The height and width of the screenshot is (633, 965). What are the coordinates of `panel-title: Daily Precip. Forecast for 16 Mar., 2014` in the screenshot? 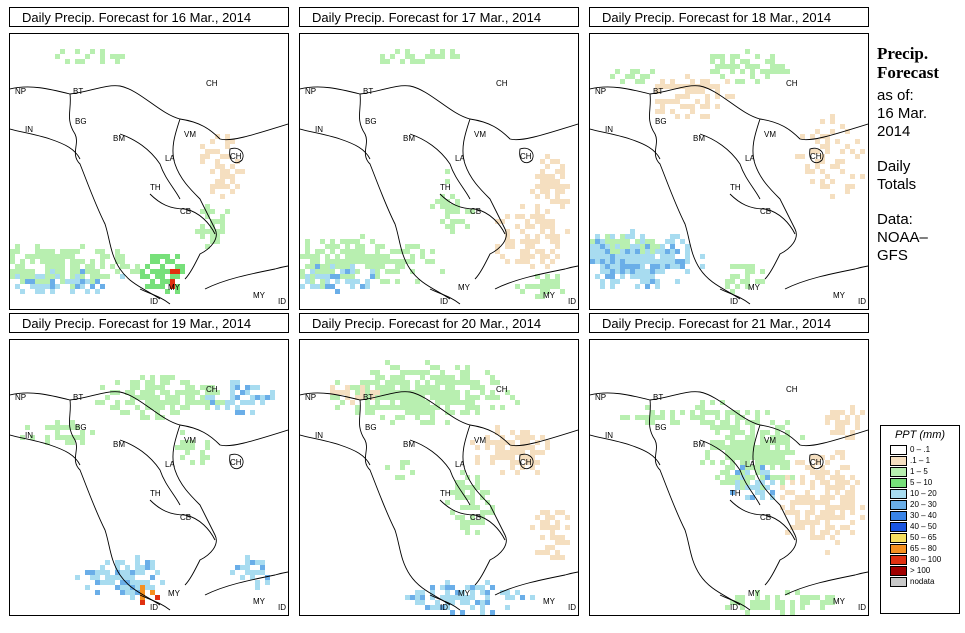 It's located at (149, 17).